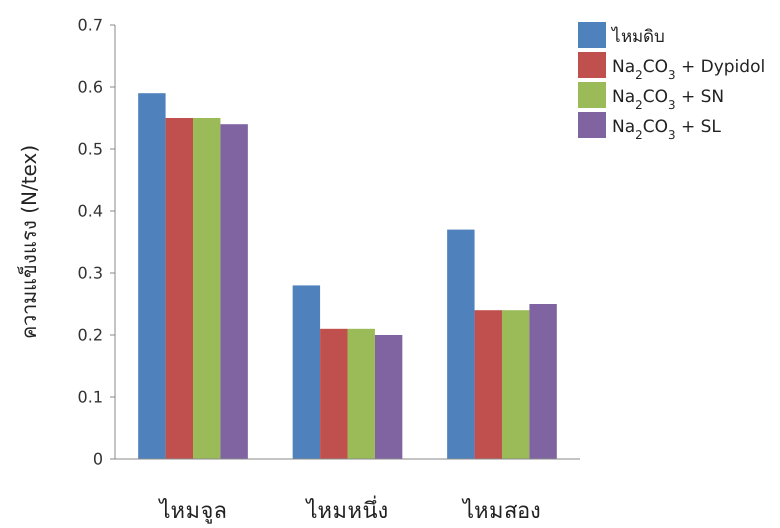 This screenshot has width=780, height=528. I want to click on x-tick-label: ไหมจูล, so click(192, 511).